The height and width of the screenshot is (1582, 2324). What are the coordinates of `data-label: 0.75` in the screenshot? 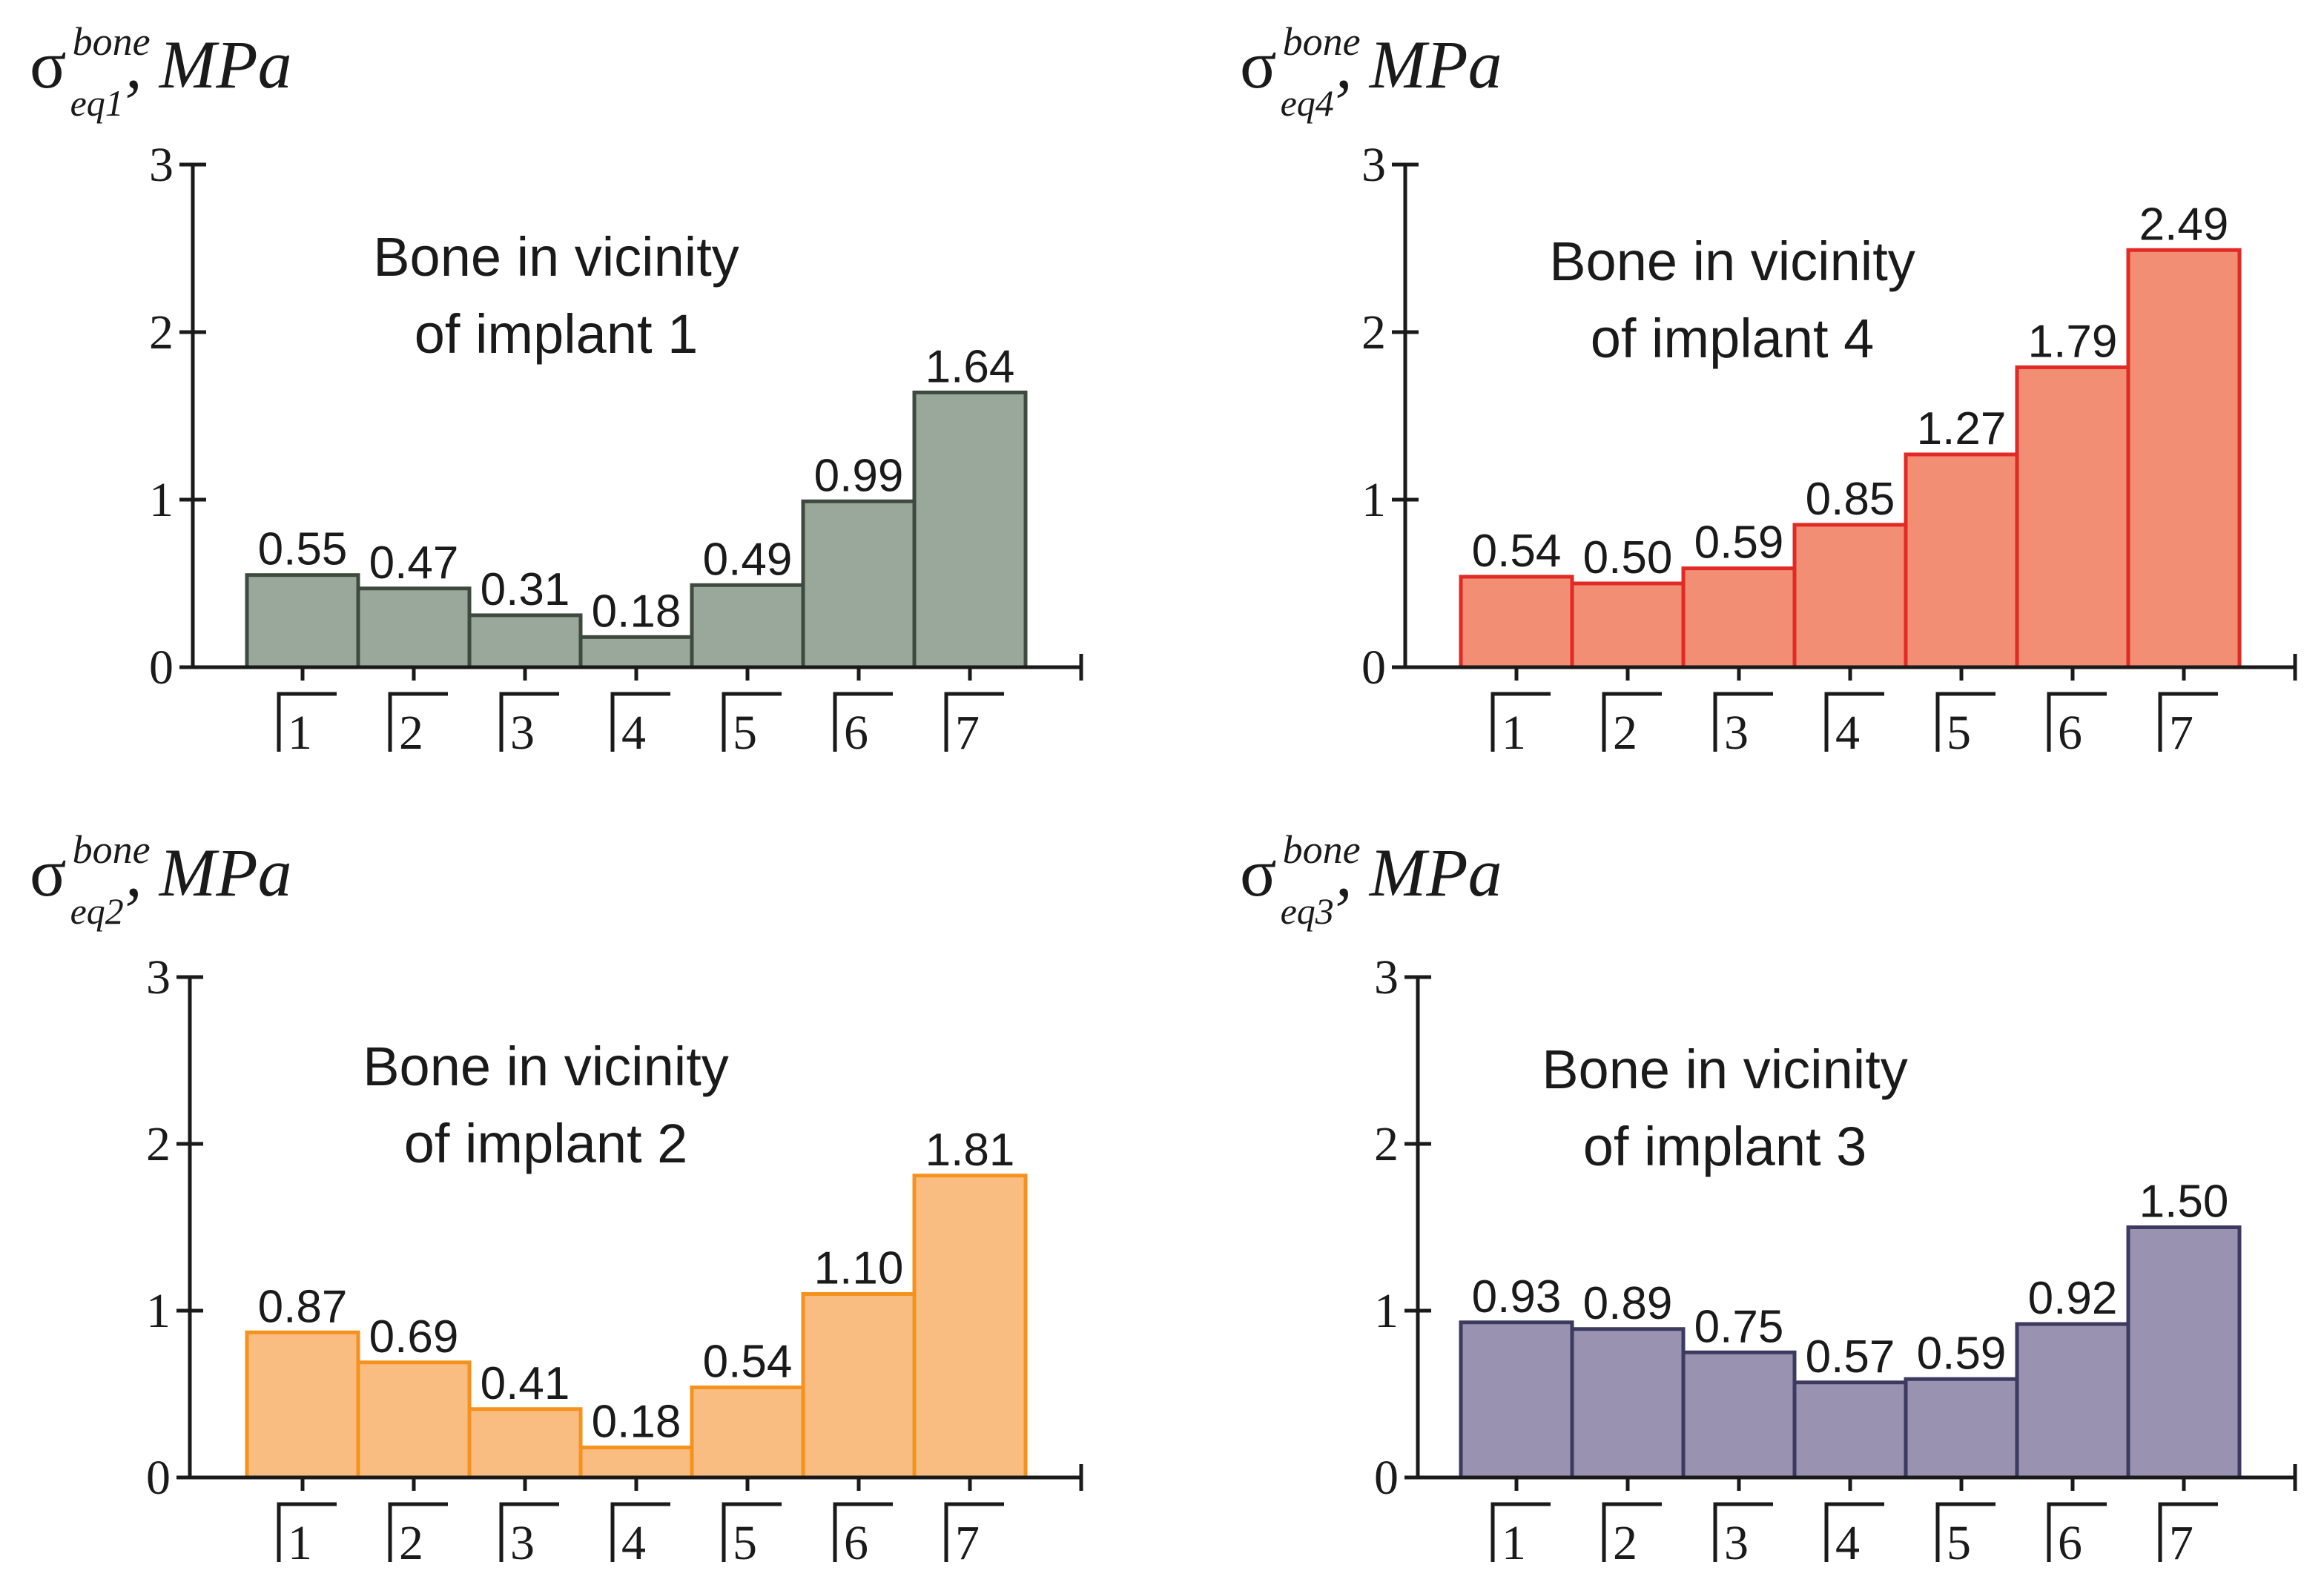 It's located at (1739, 1326).